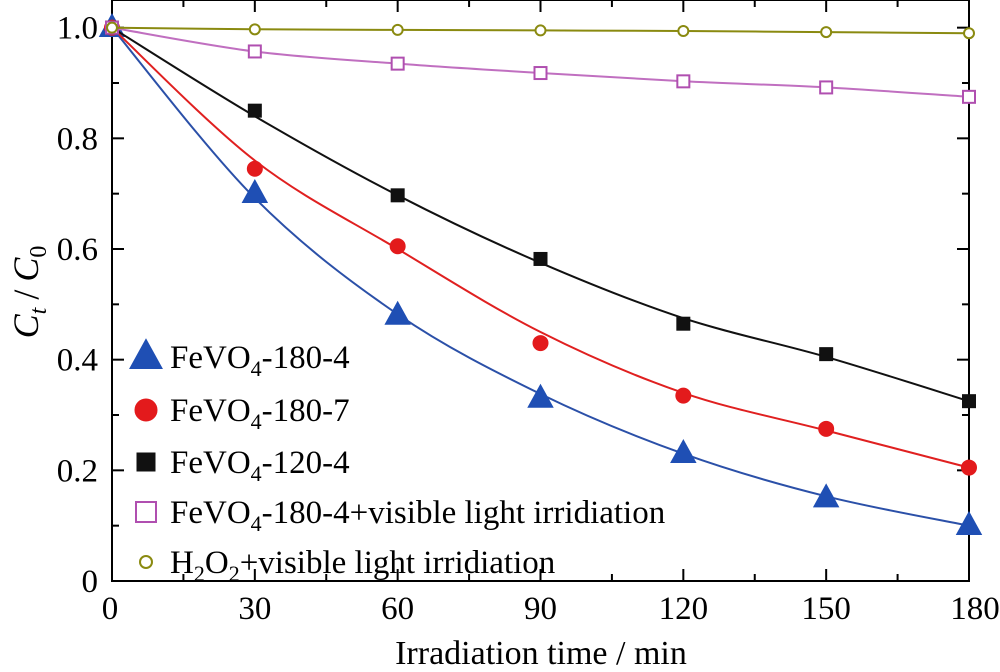  What do you see at coordinates (26, 269) in the screenshot?
I see `y-label-c0: C` at bounding box center [26, 269].